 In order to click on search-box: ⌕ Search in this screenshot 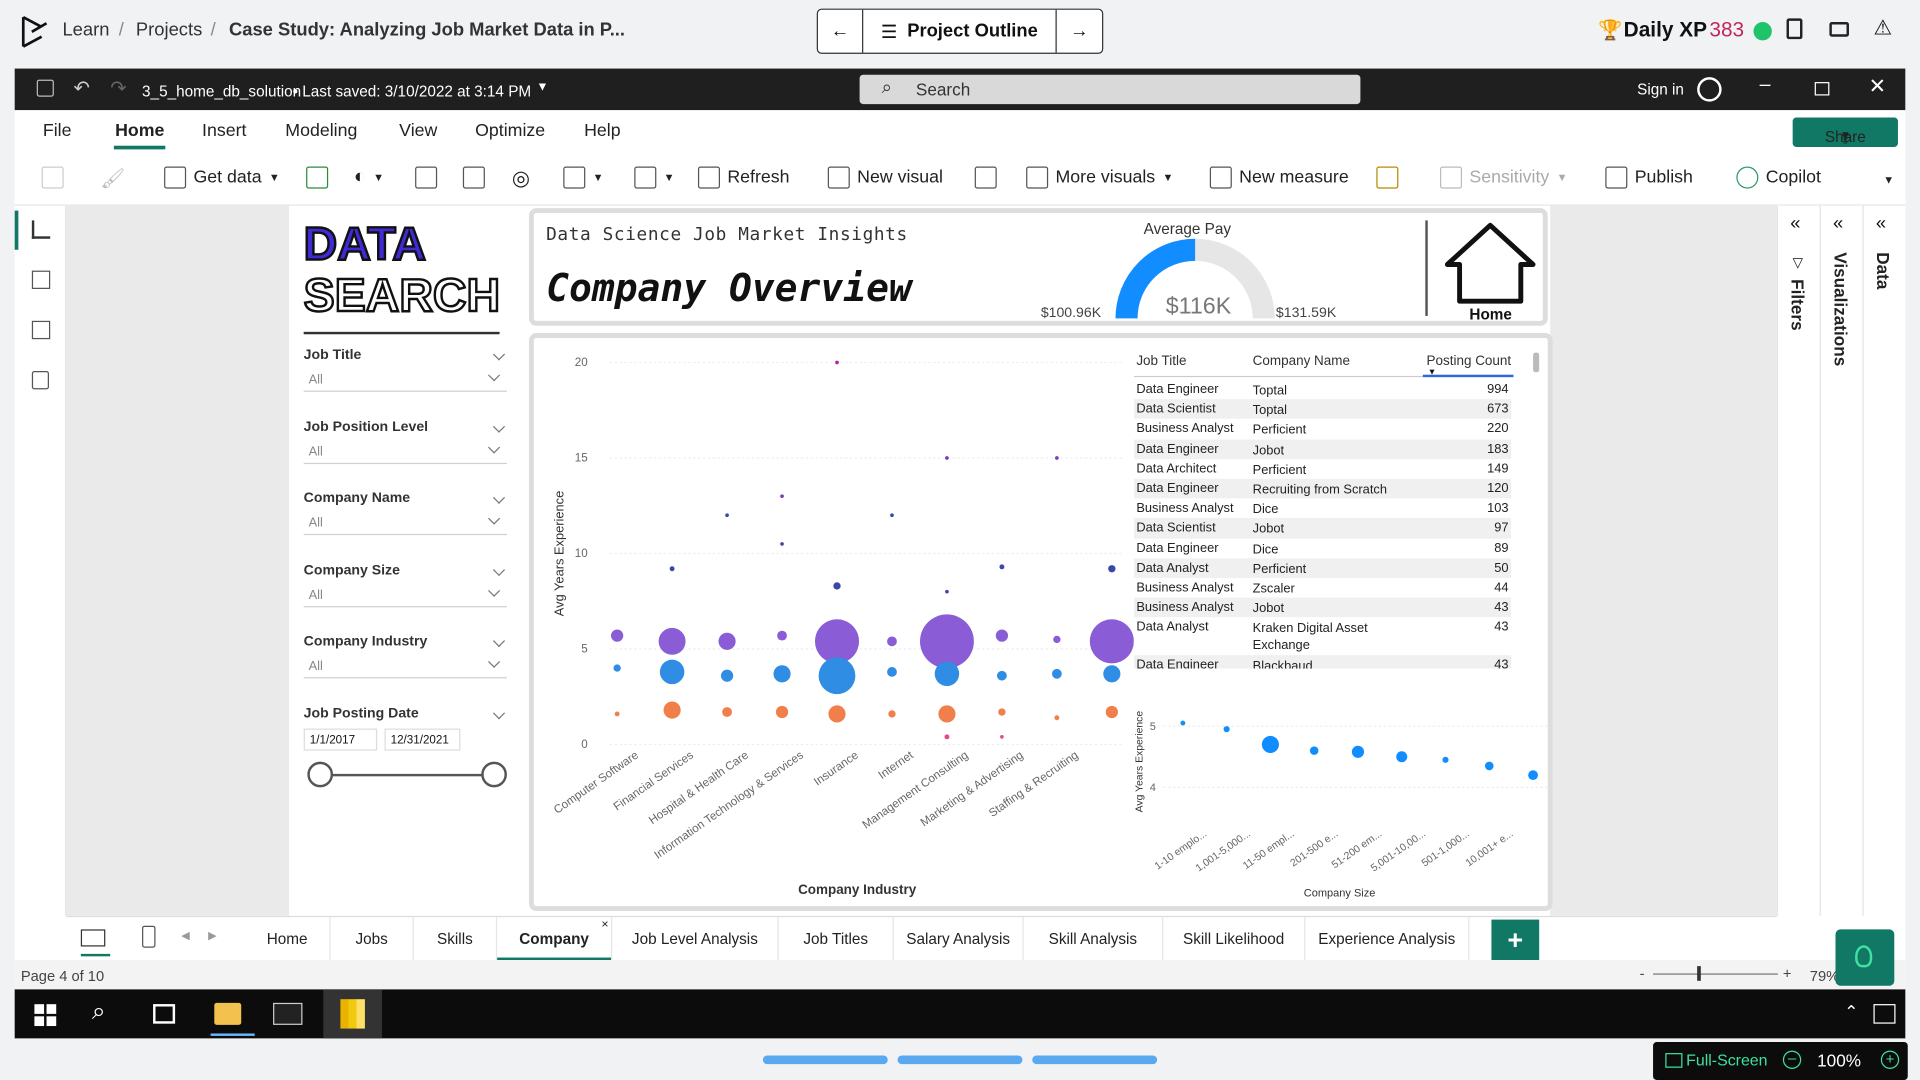, I will do `click(1110, 89)`.